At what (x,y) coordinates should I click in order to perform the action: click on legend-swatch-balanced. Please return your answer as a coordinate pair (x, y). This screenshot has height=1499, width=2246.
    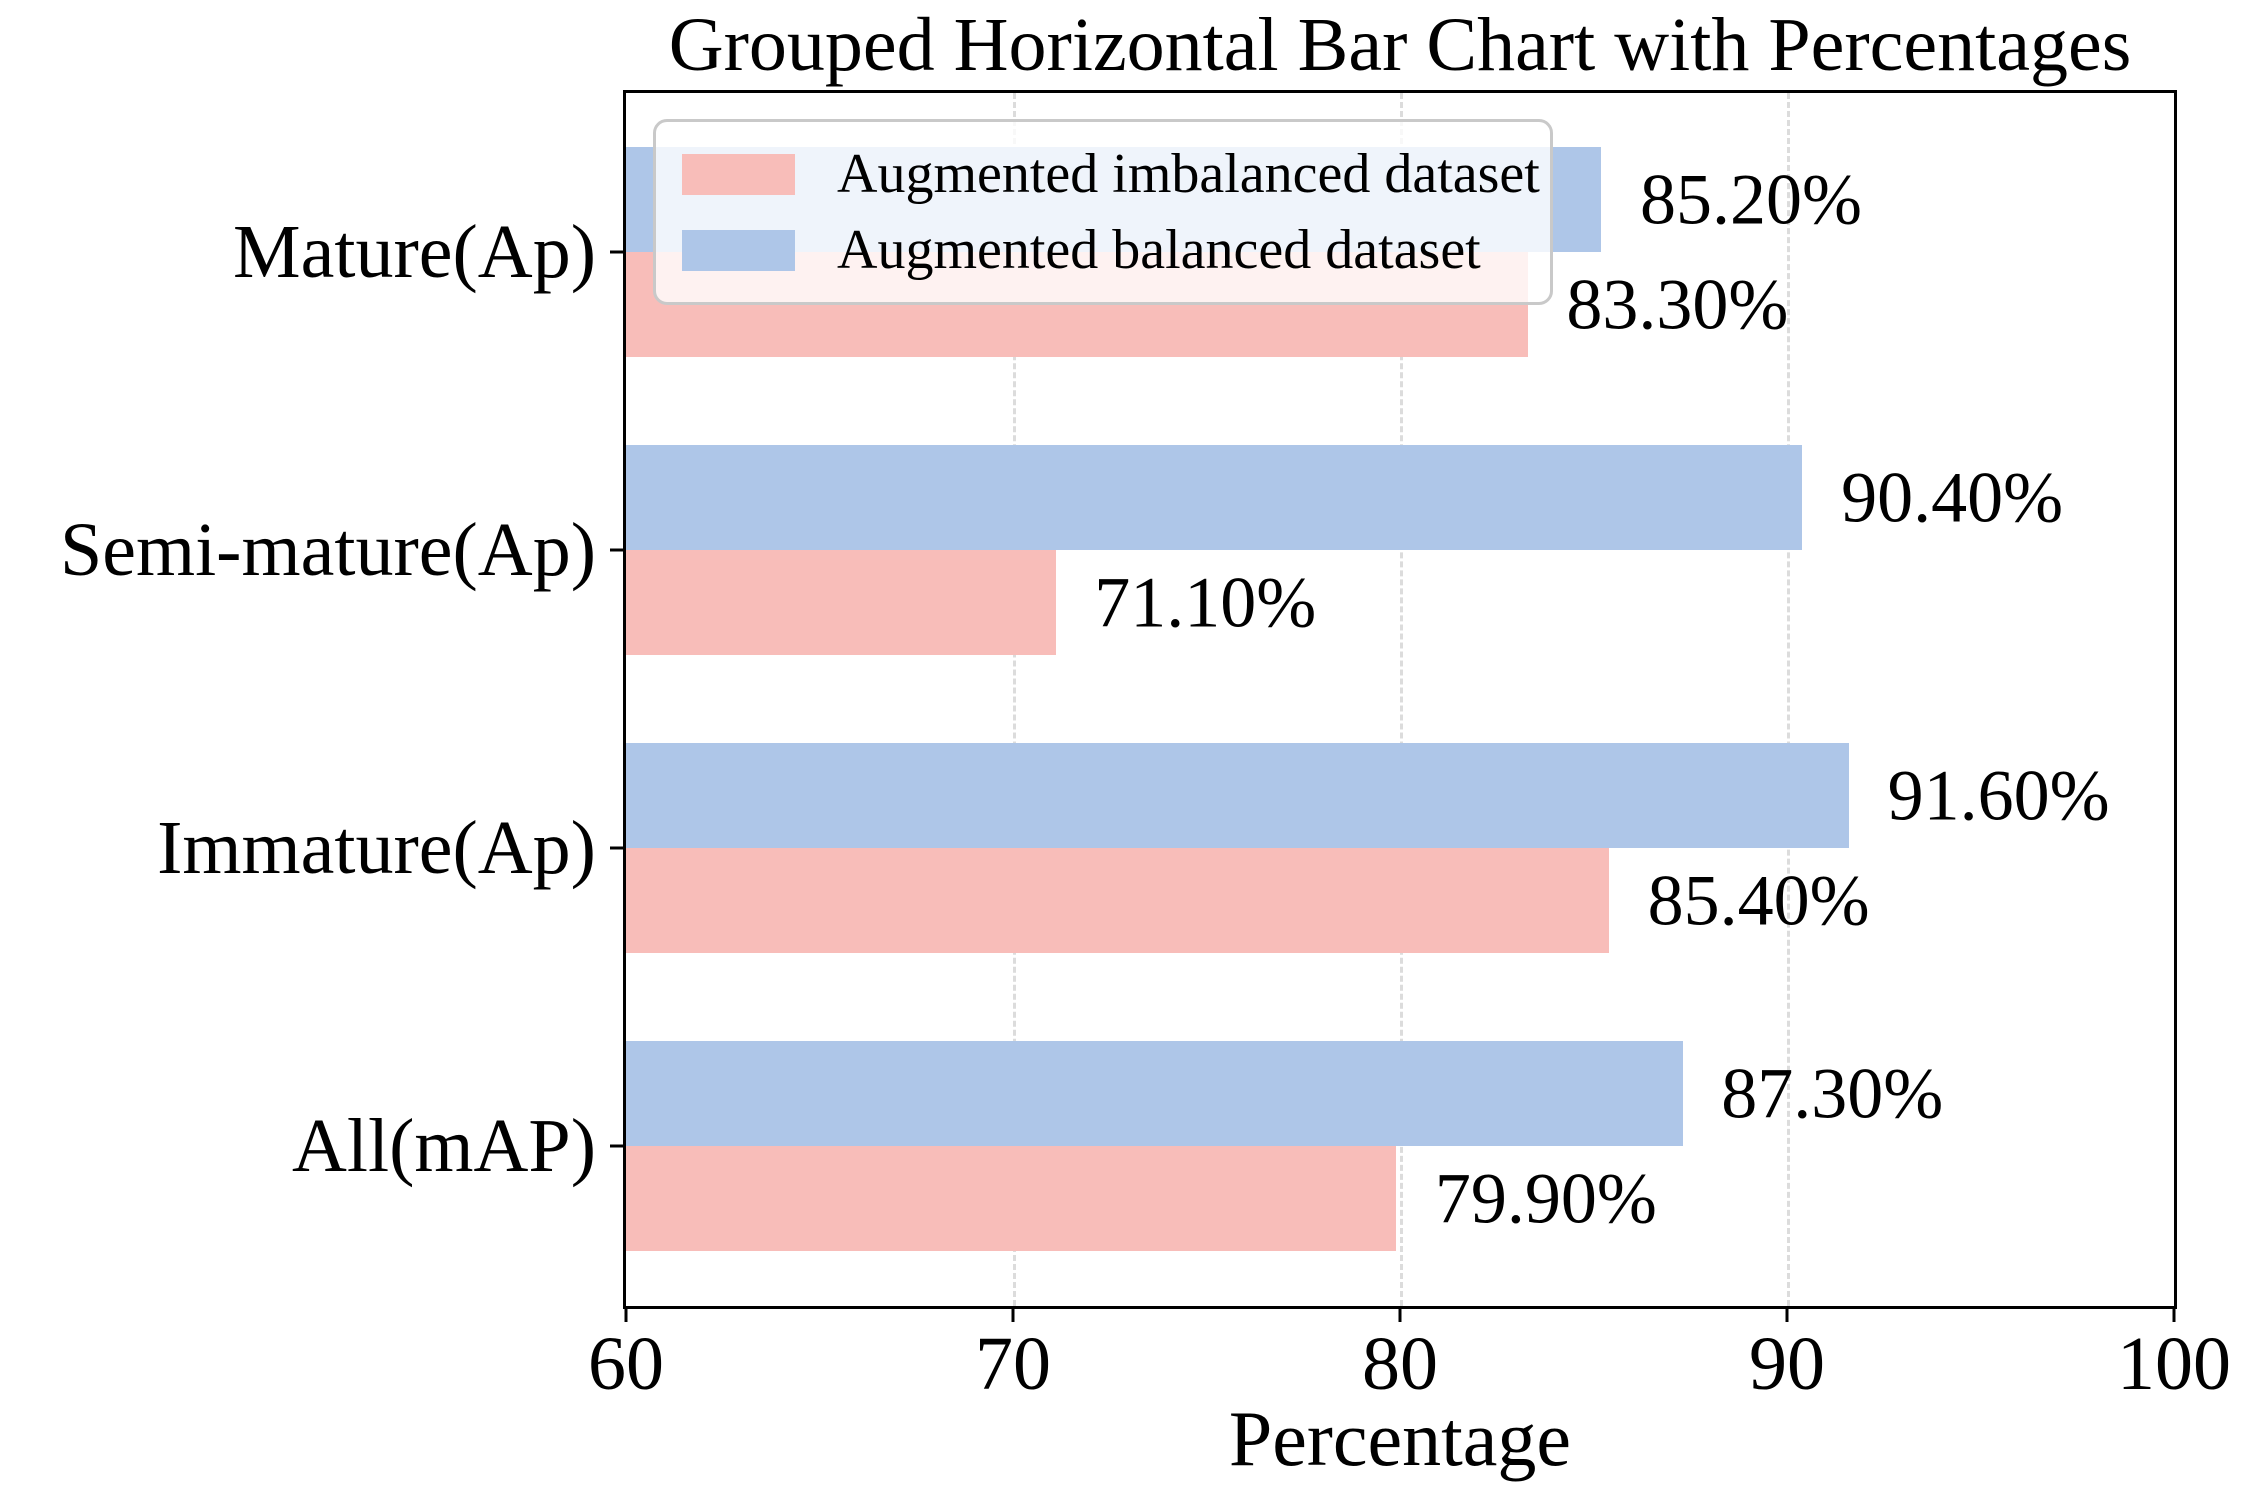
    Looking at the image, I should click on (738, 250).